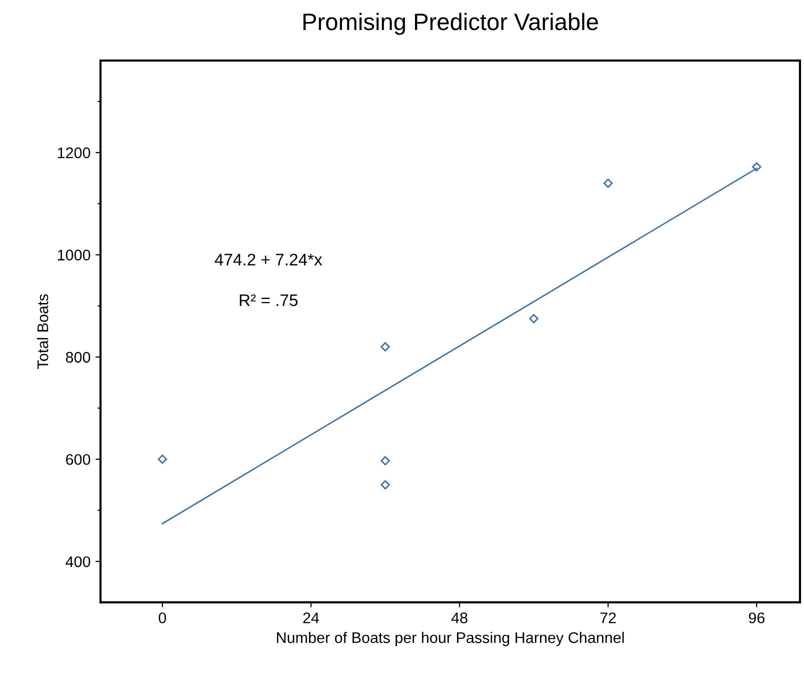 The image size is (804, 673). Describe the element at coordinates (162, 618) in the screenshot. I see `x-tick-label: 0` at that location.